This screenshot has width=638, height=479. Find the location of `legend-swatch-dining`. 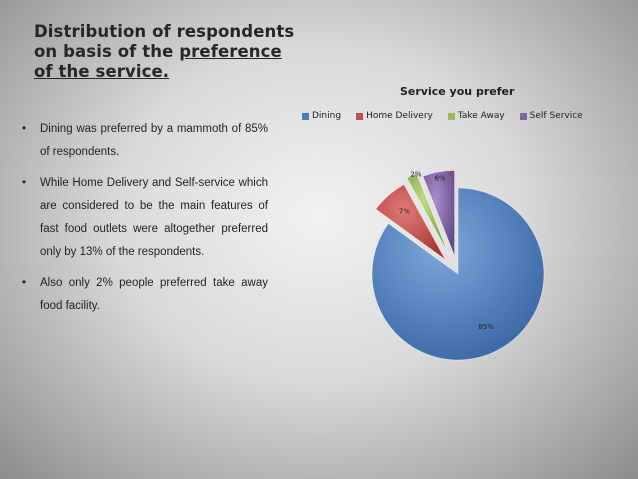

legend-swatch-dining is located at coordinates (305, 116).